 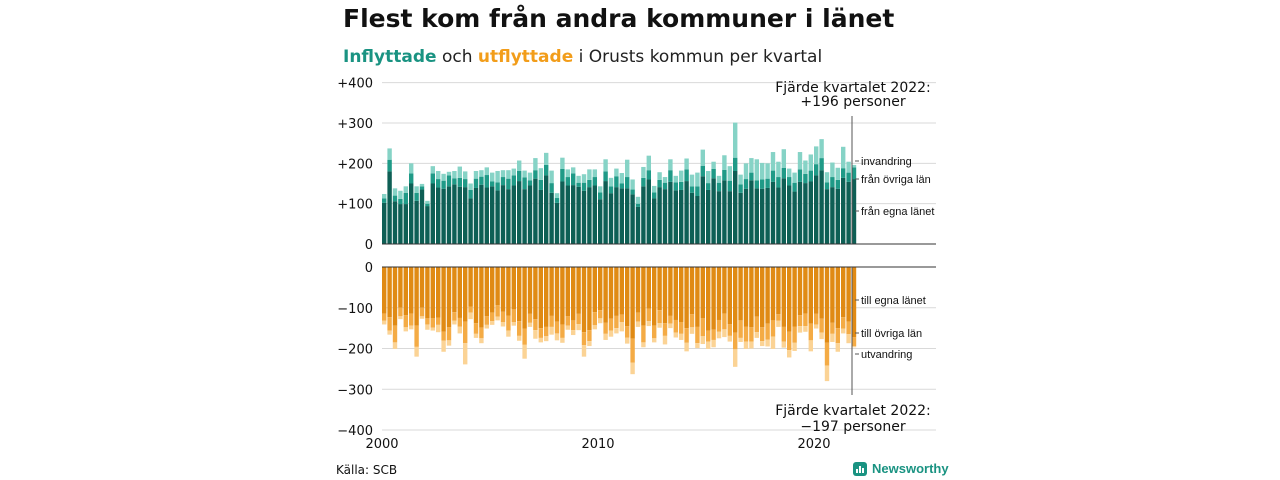 What do you see at coordinates (897, 212) in the screenshot?
I see `legend-label-in: från egna länet` at bounding box center [897, 212].